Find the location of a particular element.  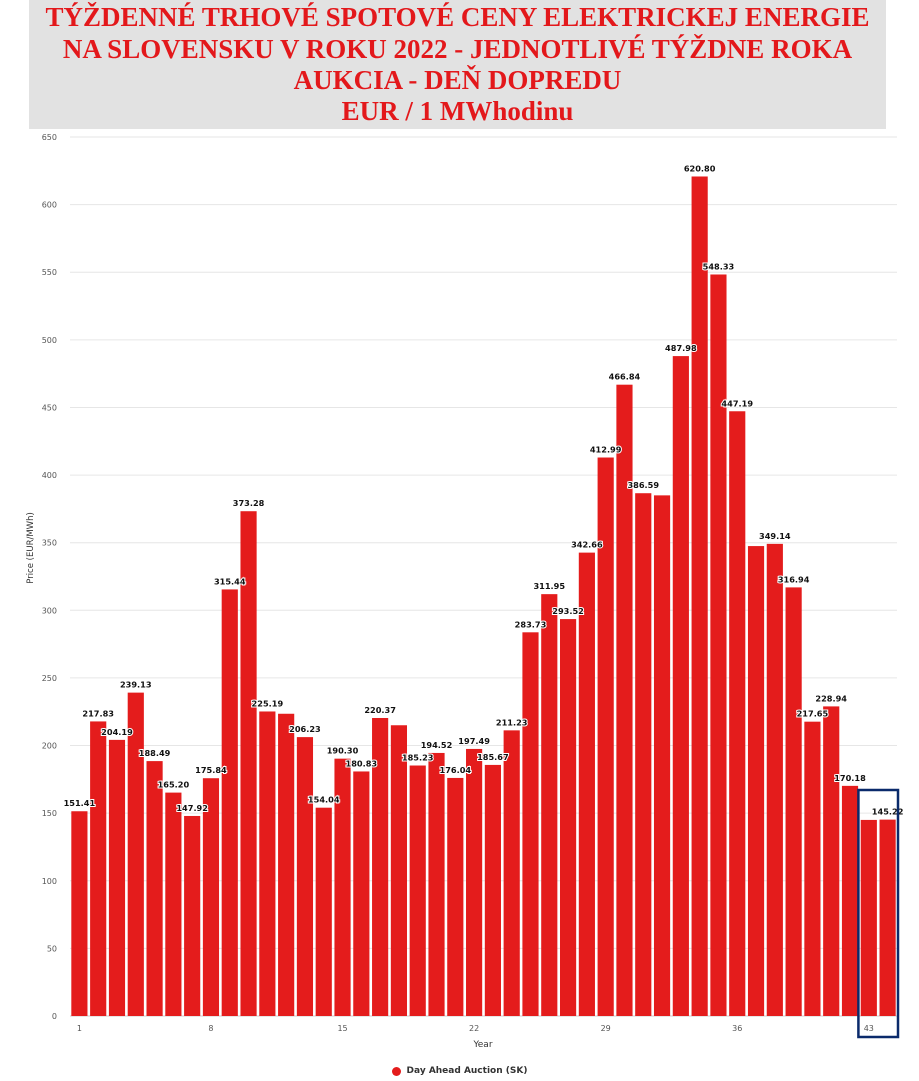

x-tick-label: 22 is located at coordinates (474, 1028).